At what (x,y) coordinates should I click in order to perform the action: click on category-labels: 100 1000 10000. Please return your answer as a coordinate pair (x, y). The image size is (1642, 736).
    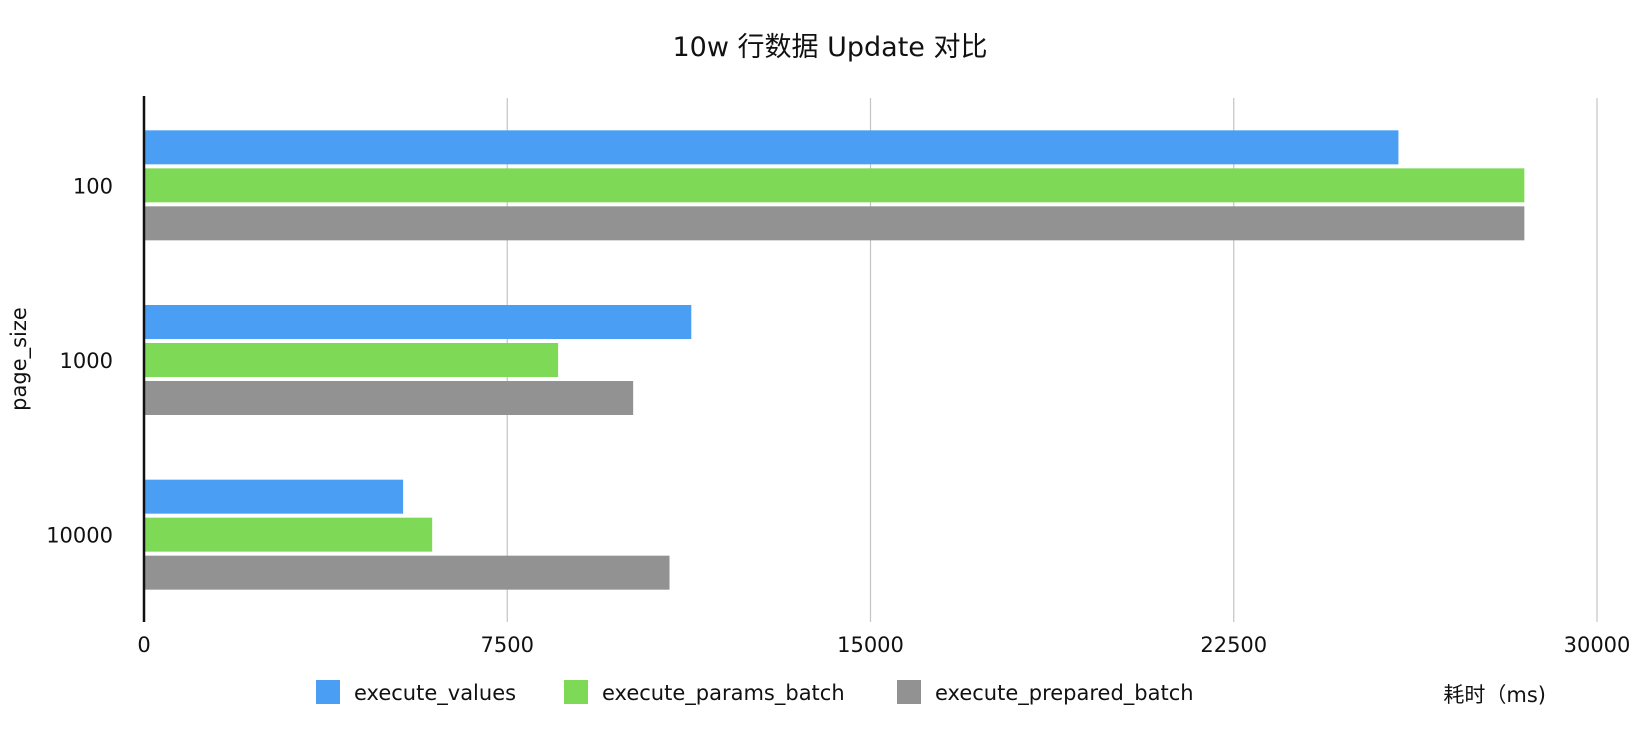
    Looking at the image, I should click on (79, 360).